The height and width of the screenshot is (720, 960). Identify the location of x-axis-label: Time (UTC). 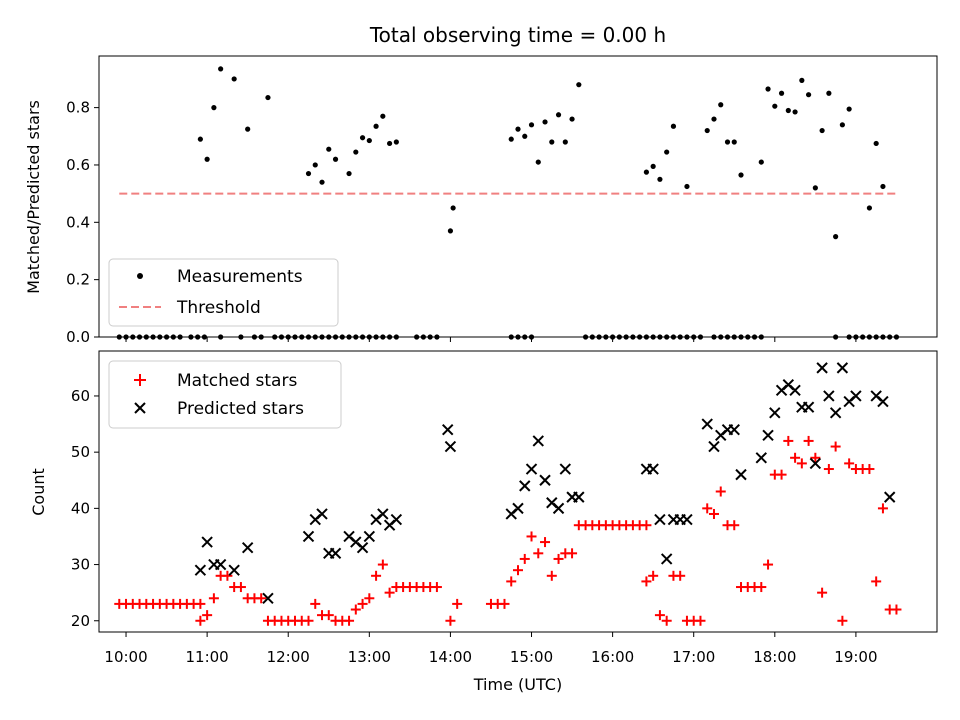
(517, 684).